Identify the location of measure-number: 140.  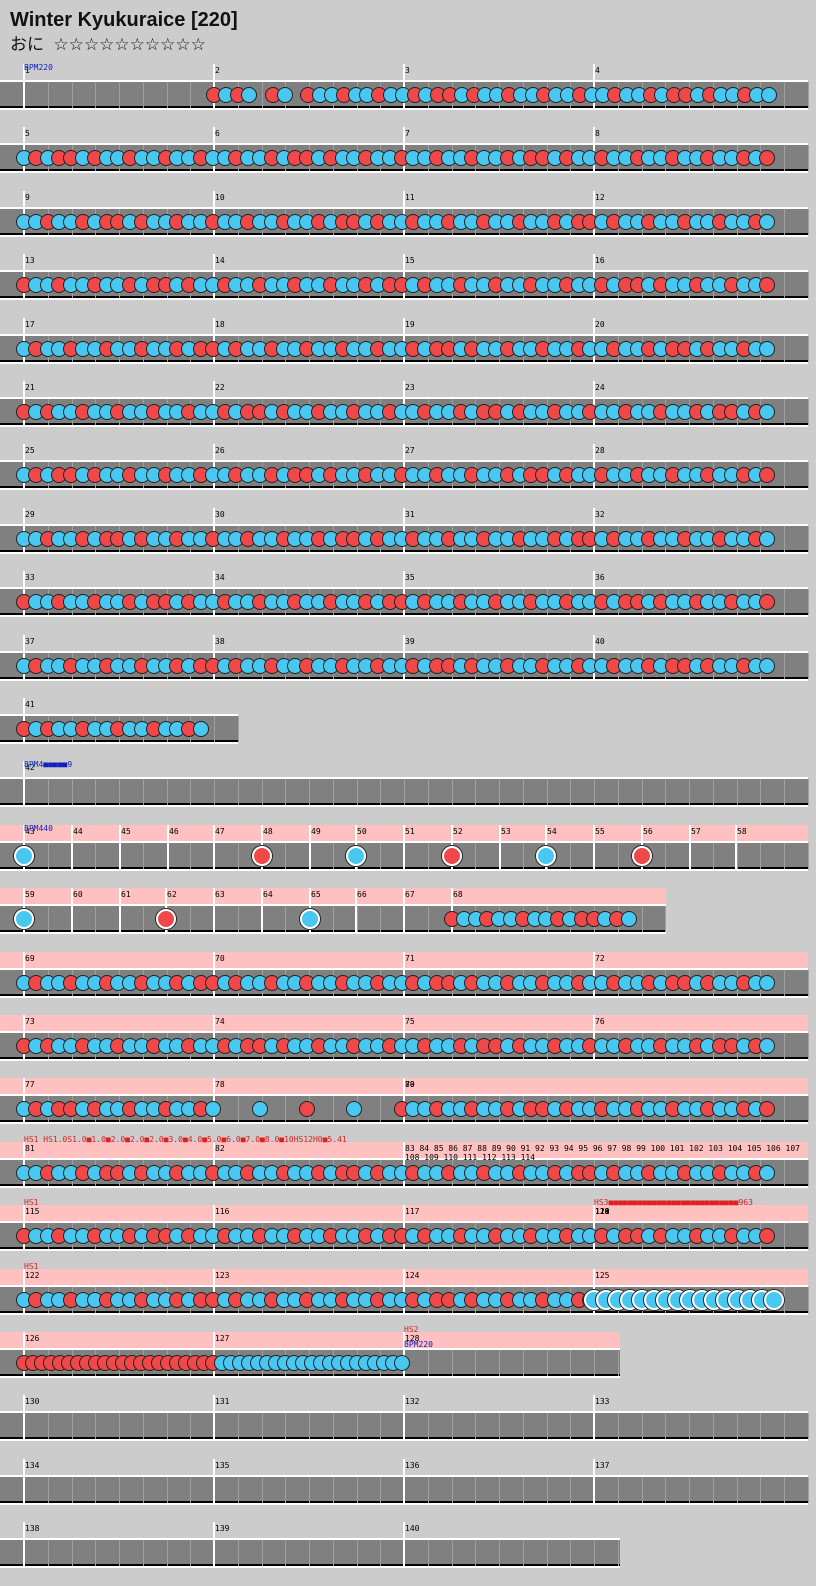
(412, 1529).